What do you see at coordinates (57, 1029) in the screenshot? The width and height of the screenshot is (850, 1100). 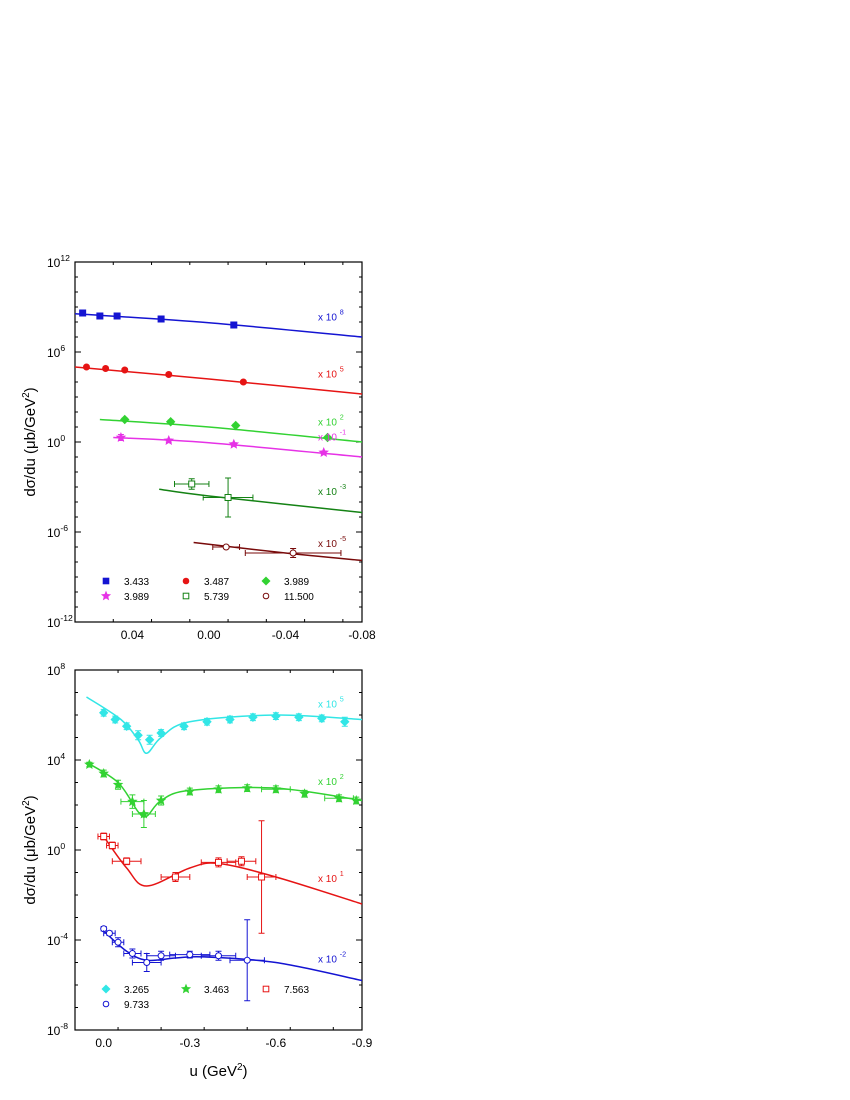 I see `y-tick-label: 10⁻⁸` at bounding box center [57, 1029].